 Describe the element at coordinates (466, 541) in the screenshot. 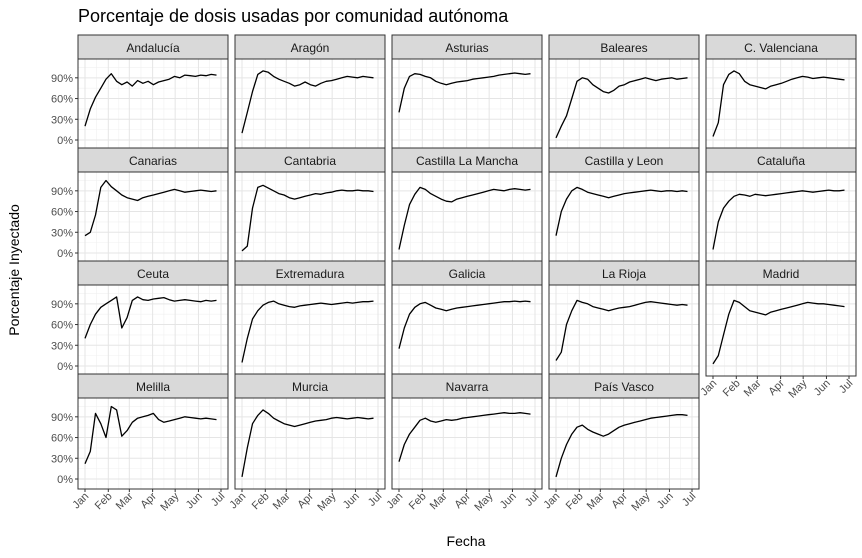

I see `x-axis-title: Fecha` at that location.